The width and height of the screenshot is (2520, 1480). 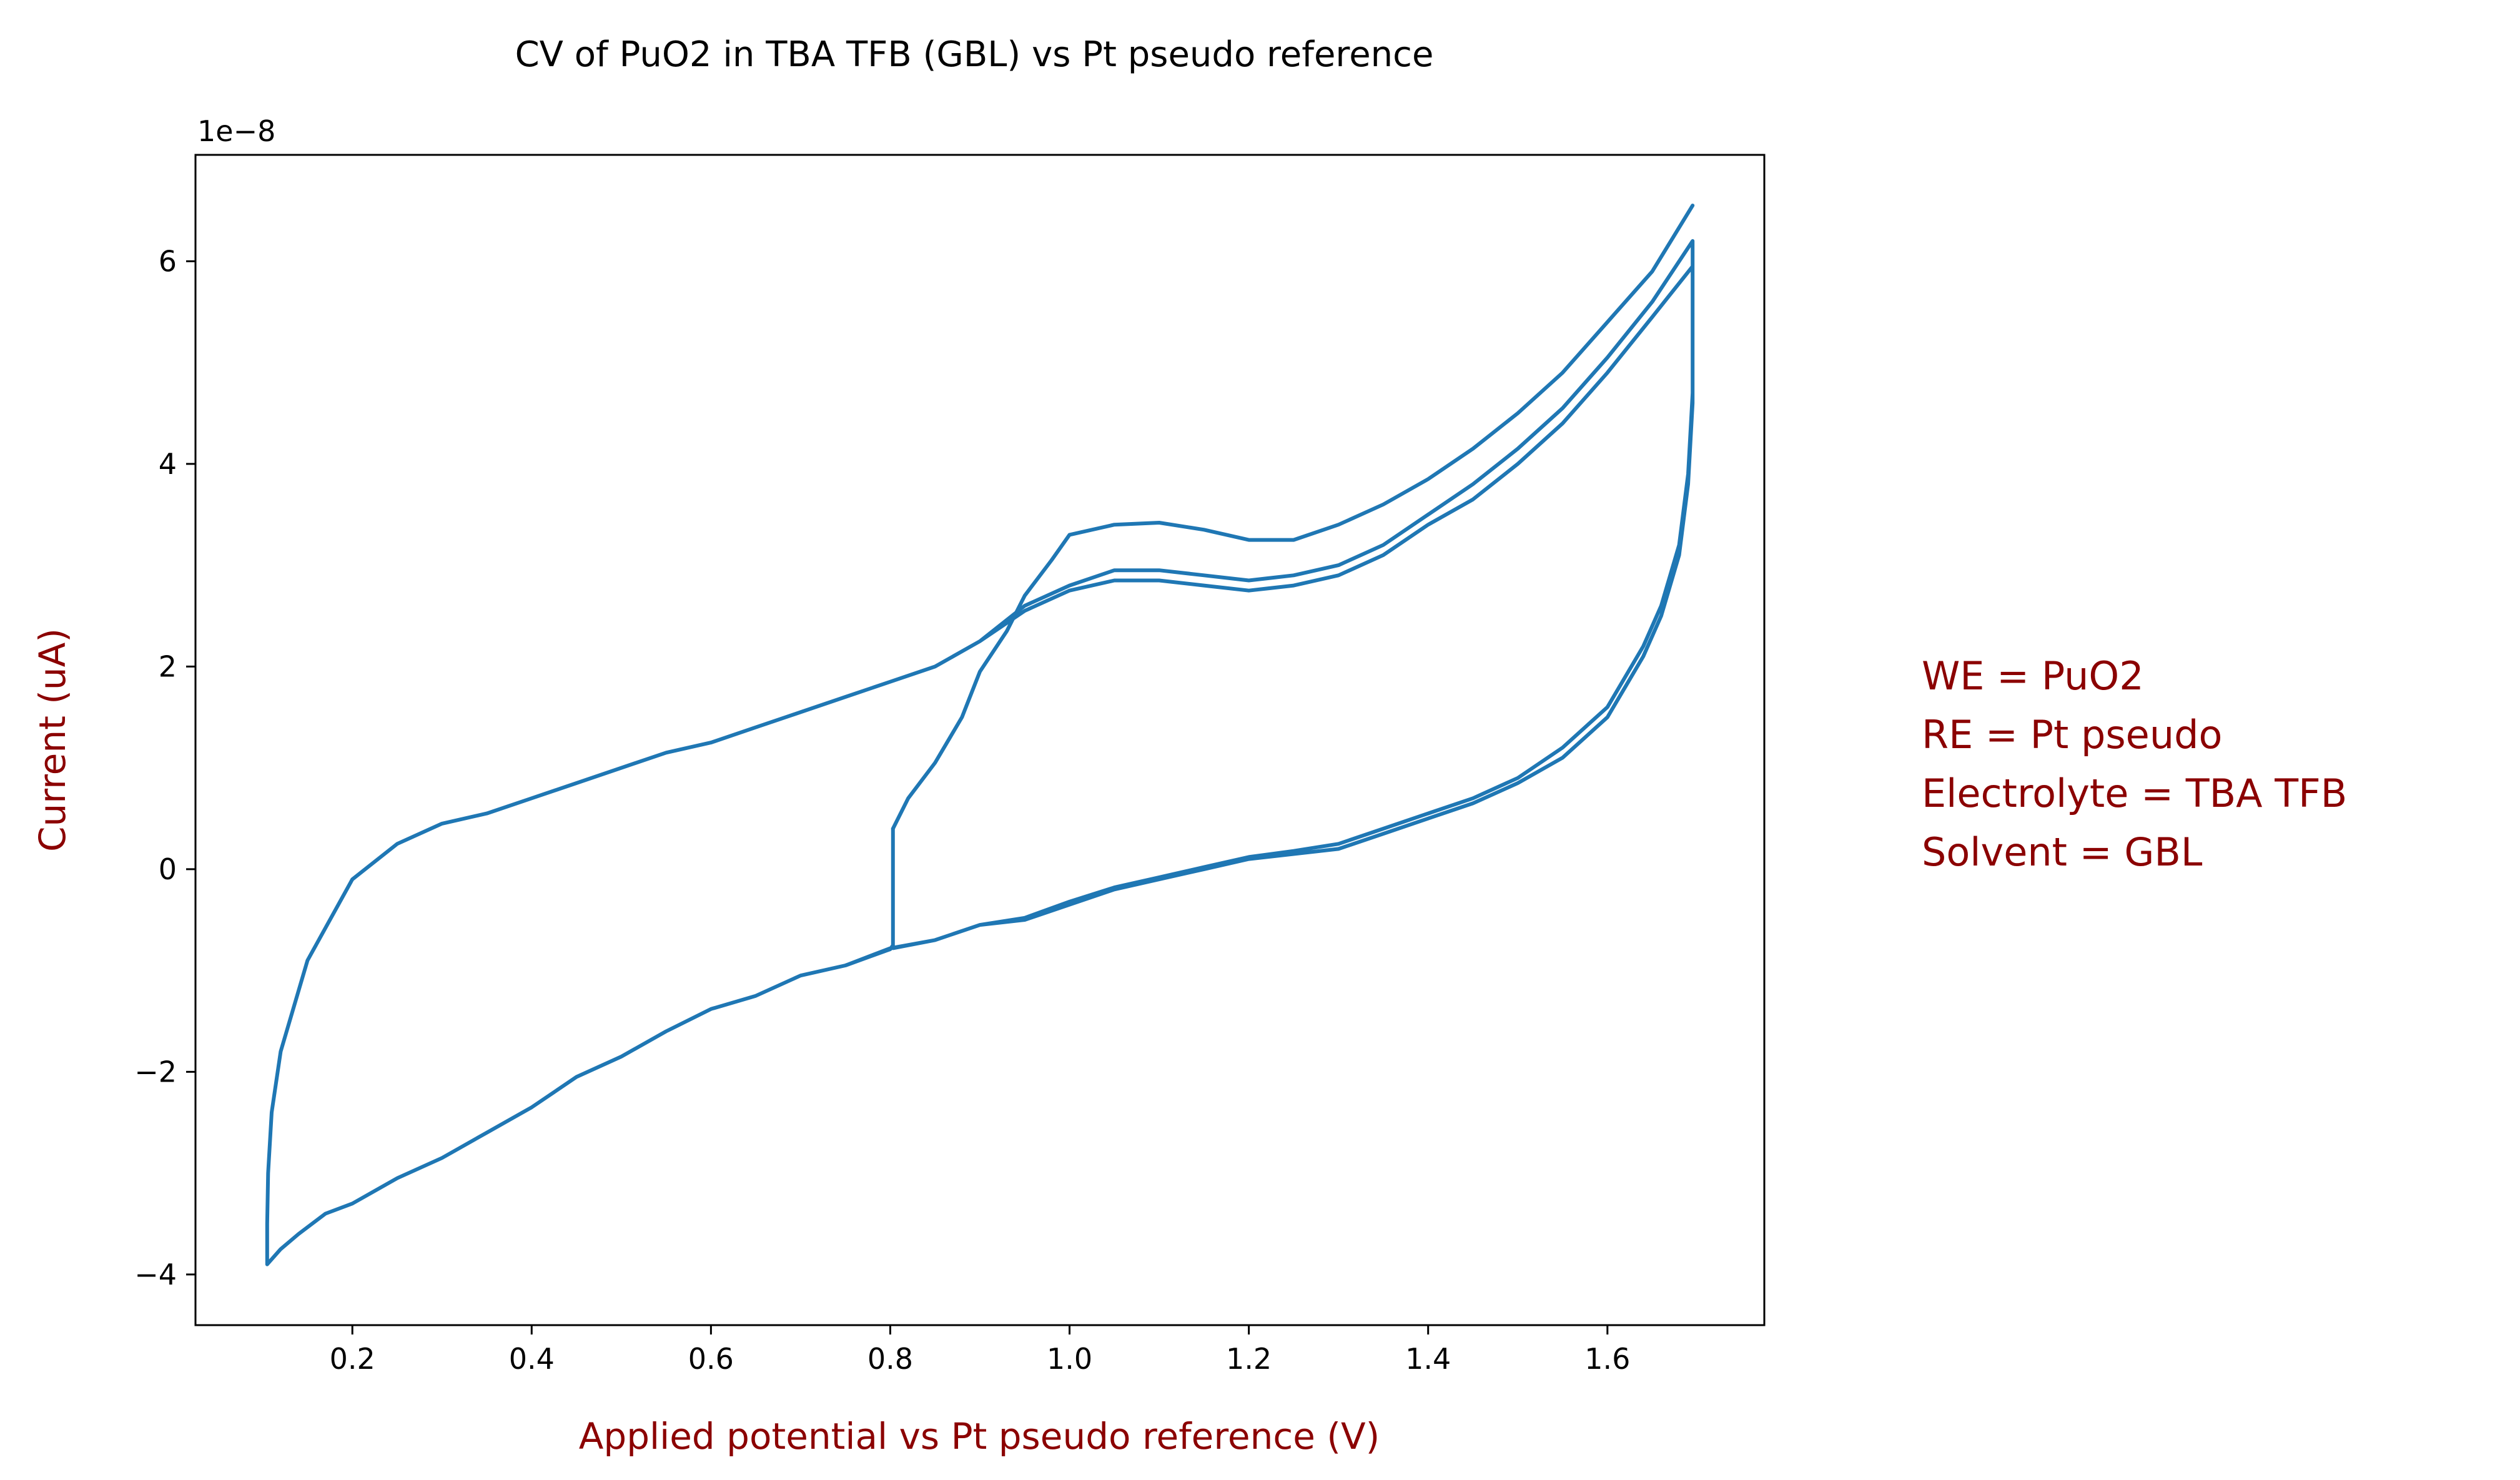 What do you see at coordinates (1428, 1359) in the screenshot?
I see `x-tick-label: 1.4` at bounding box center [1428, 1359].